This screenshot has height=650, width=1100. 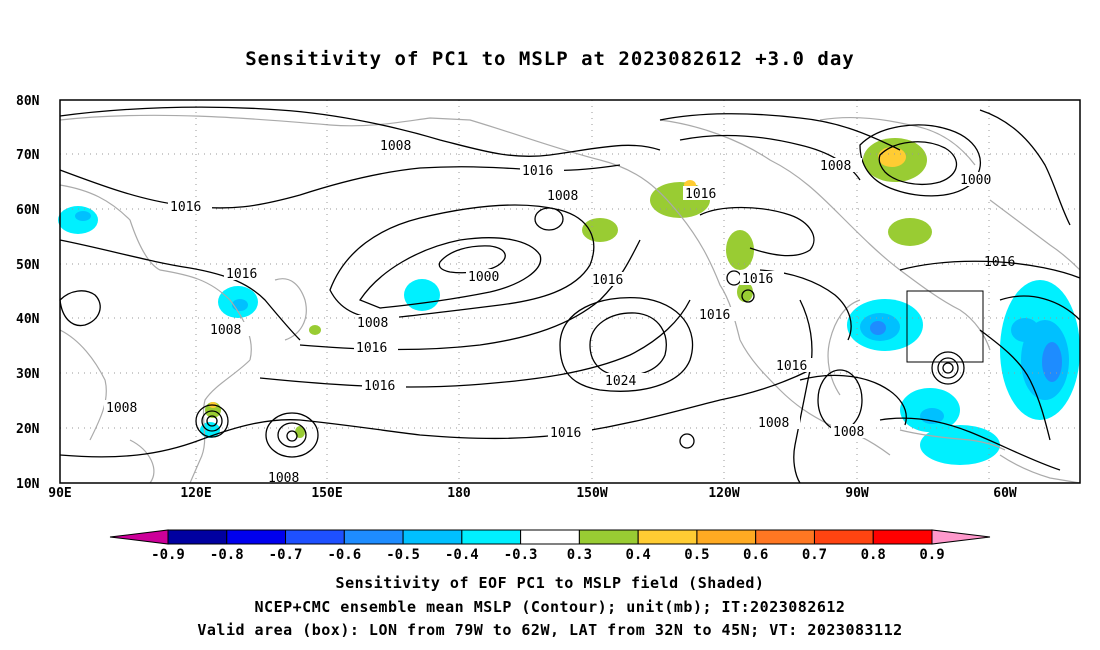 I want to click on lon-label: 120E, so click(x=195, y=493).